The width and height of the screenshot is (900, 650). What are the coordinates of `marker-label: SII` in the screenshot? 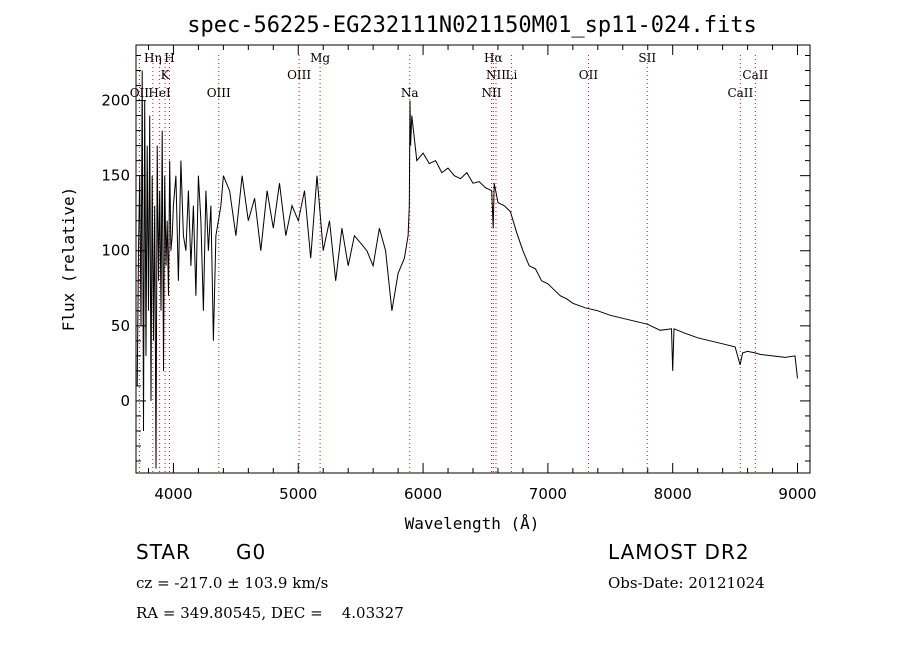 It's located at (647, 58).